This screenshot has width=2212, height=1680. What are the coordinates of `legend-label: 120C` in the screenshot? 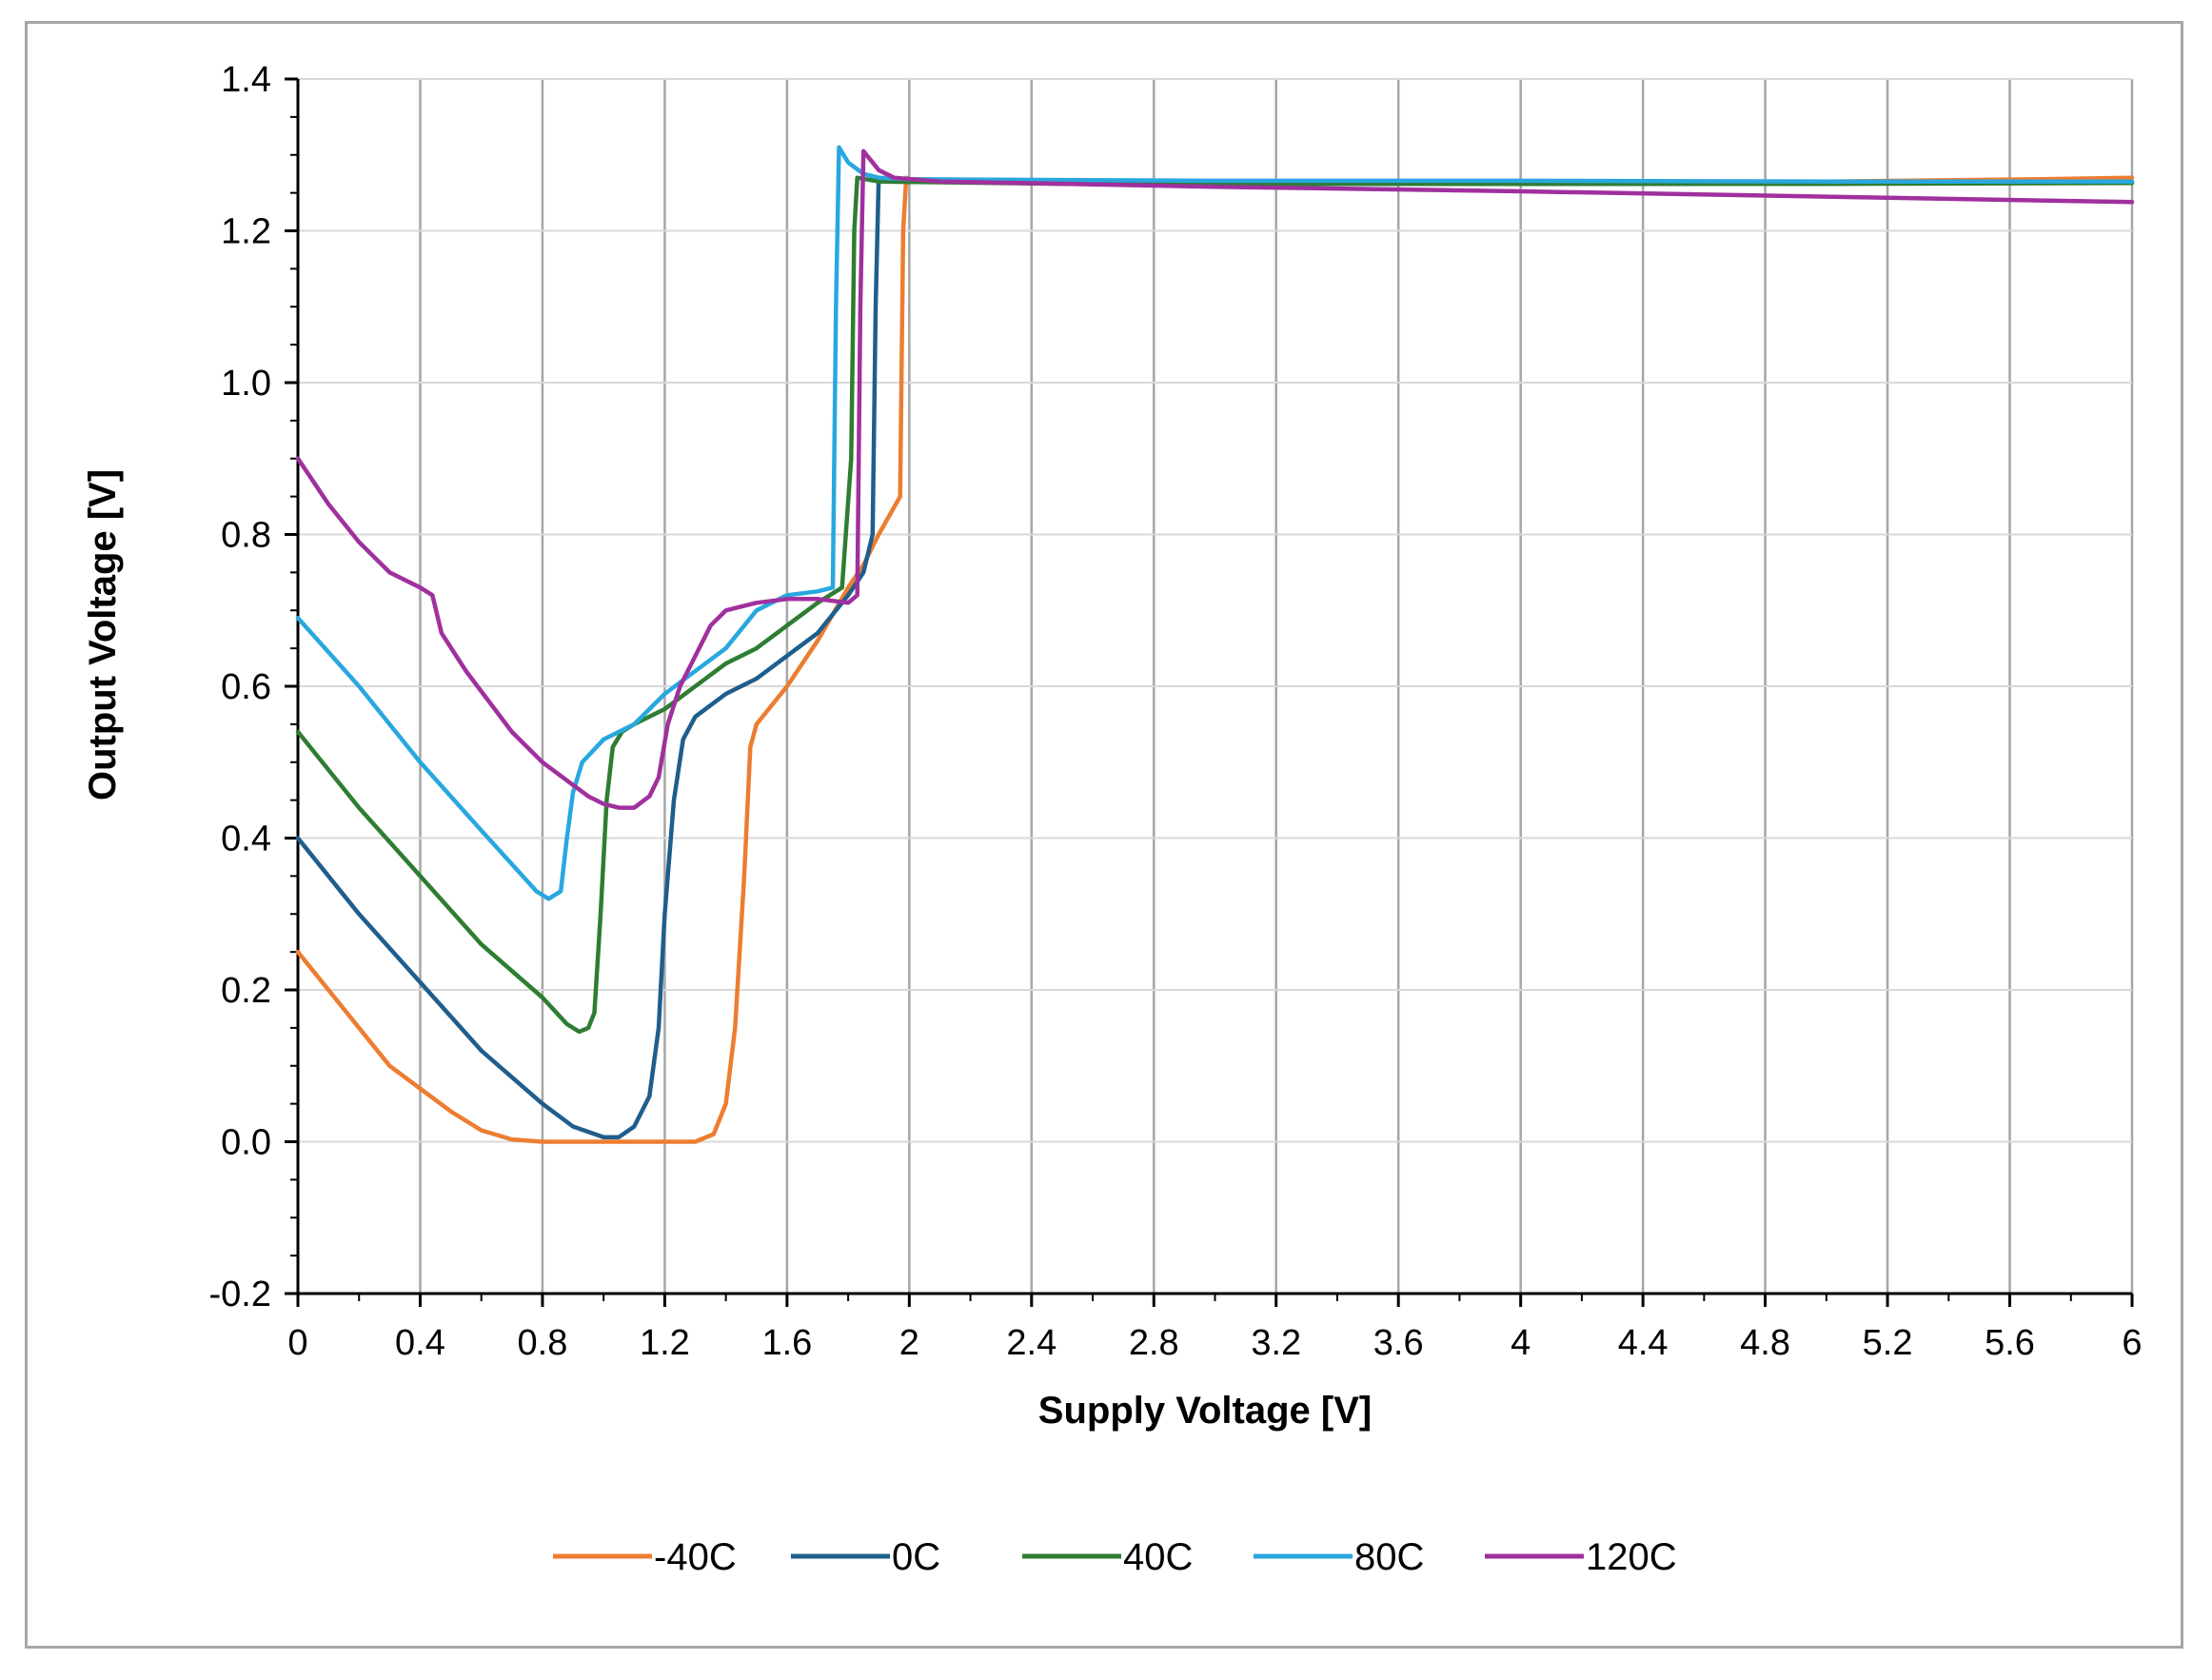 It's located at (1631, 1557).